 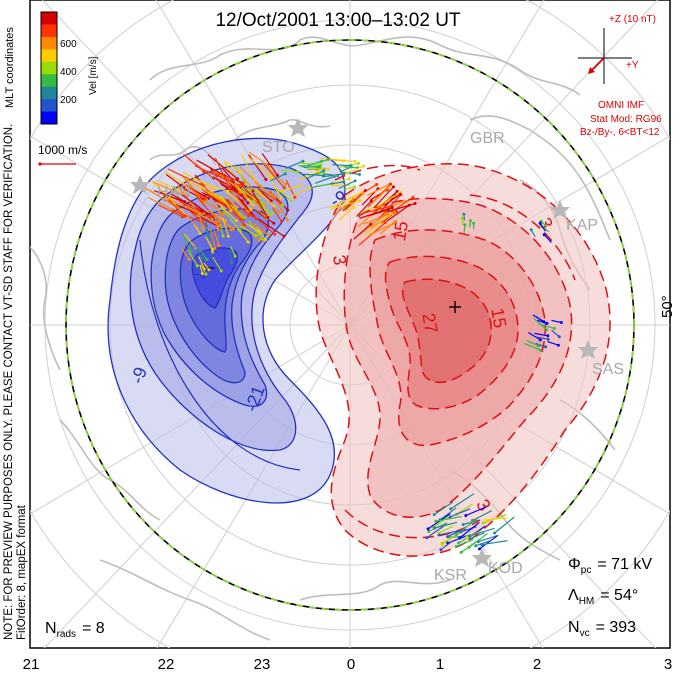 I want to click on fit-statistics: Φpc = 71 kV ΛHM = 54° Nvc = 393 Nrads = 8, so click(x=348, y=598).